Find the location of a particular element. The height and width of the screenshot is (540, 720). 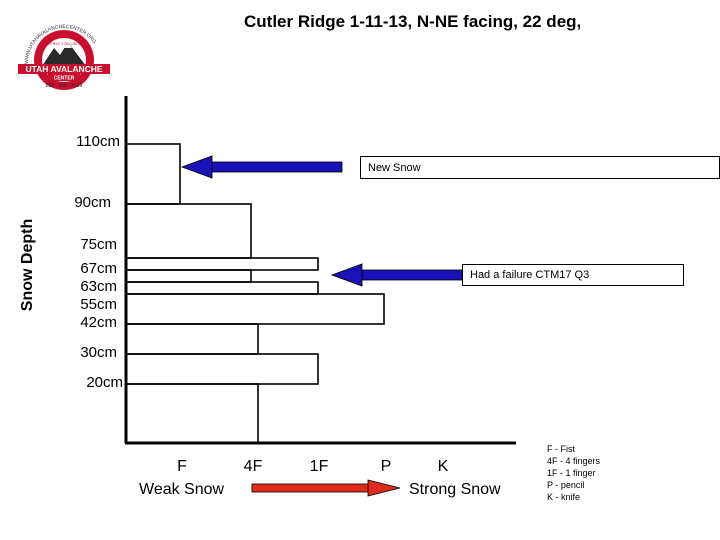

hardness-label-f: F is located at coordinates (182, 466).